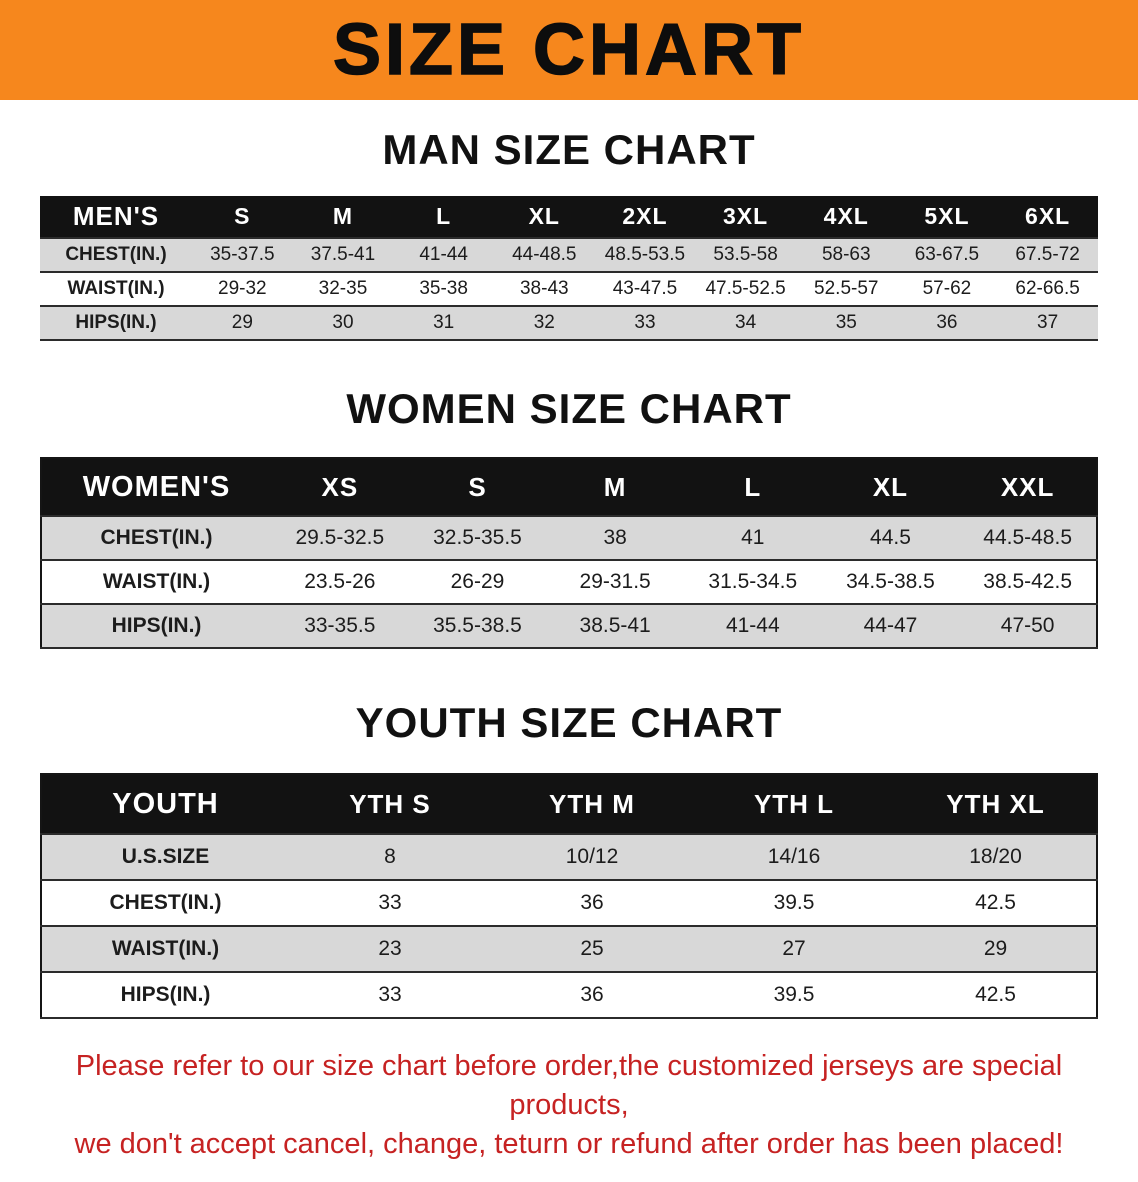  What do you see at coordinates (846, 254) in the screenshot?
I see `value-cell: 58-63` at bounding box center [846, 254].